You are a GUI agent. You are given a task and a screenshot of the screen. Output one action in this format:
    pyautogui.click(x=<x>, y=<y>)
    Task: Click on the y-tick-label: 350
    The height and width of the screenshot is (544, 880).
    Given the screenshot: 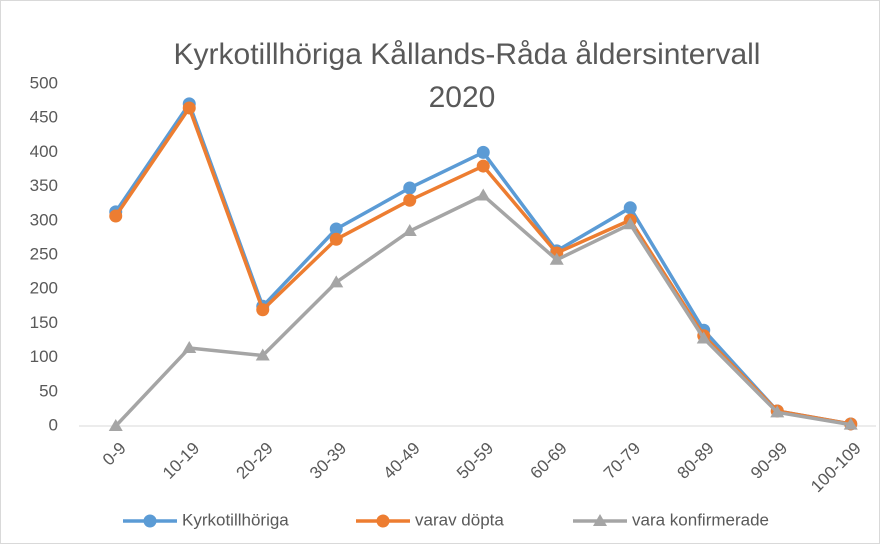 What is the action you would take?
    pyautogui.click(x=44, y=185)
    